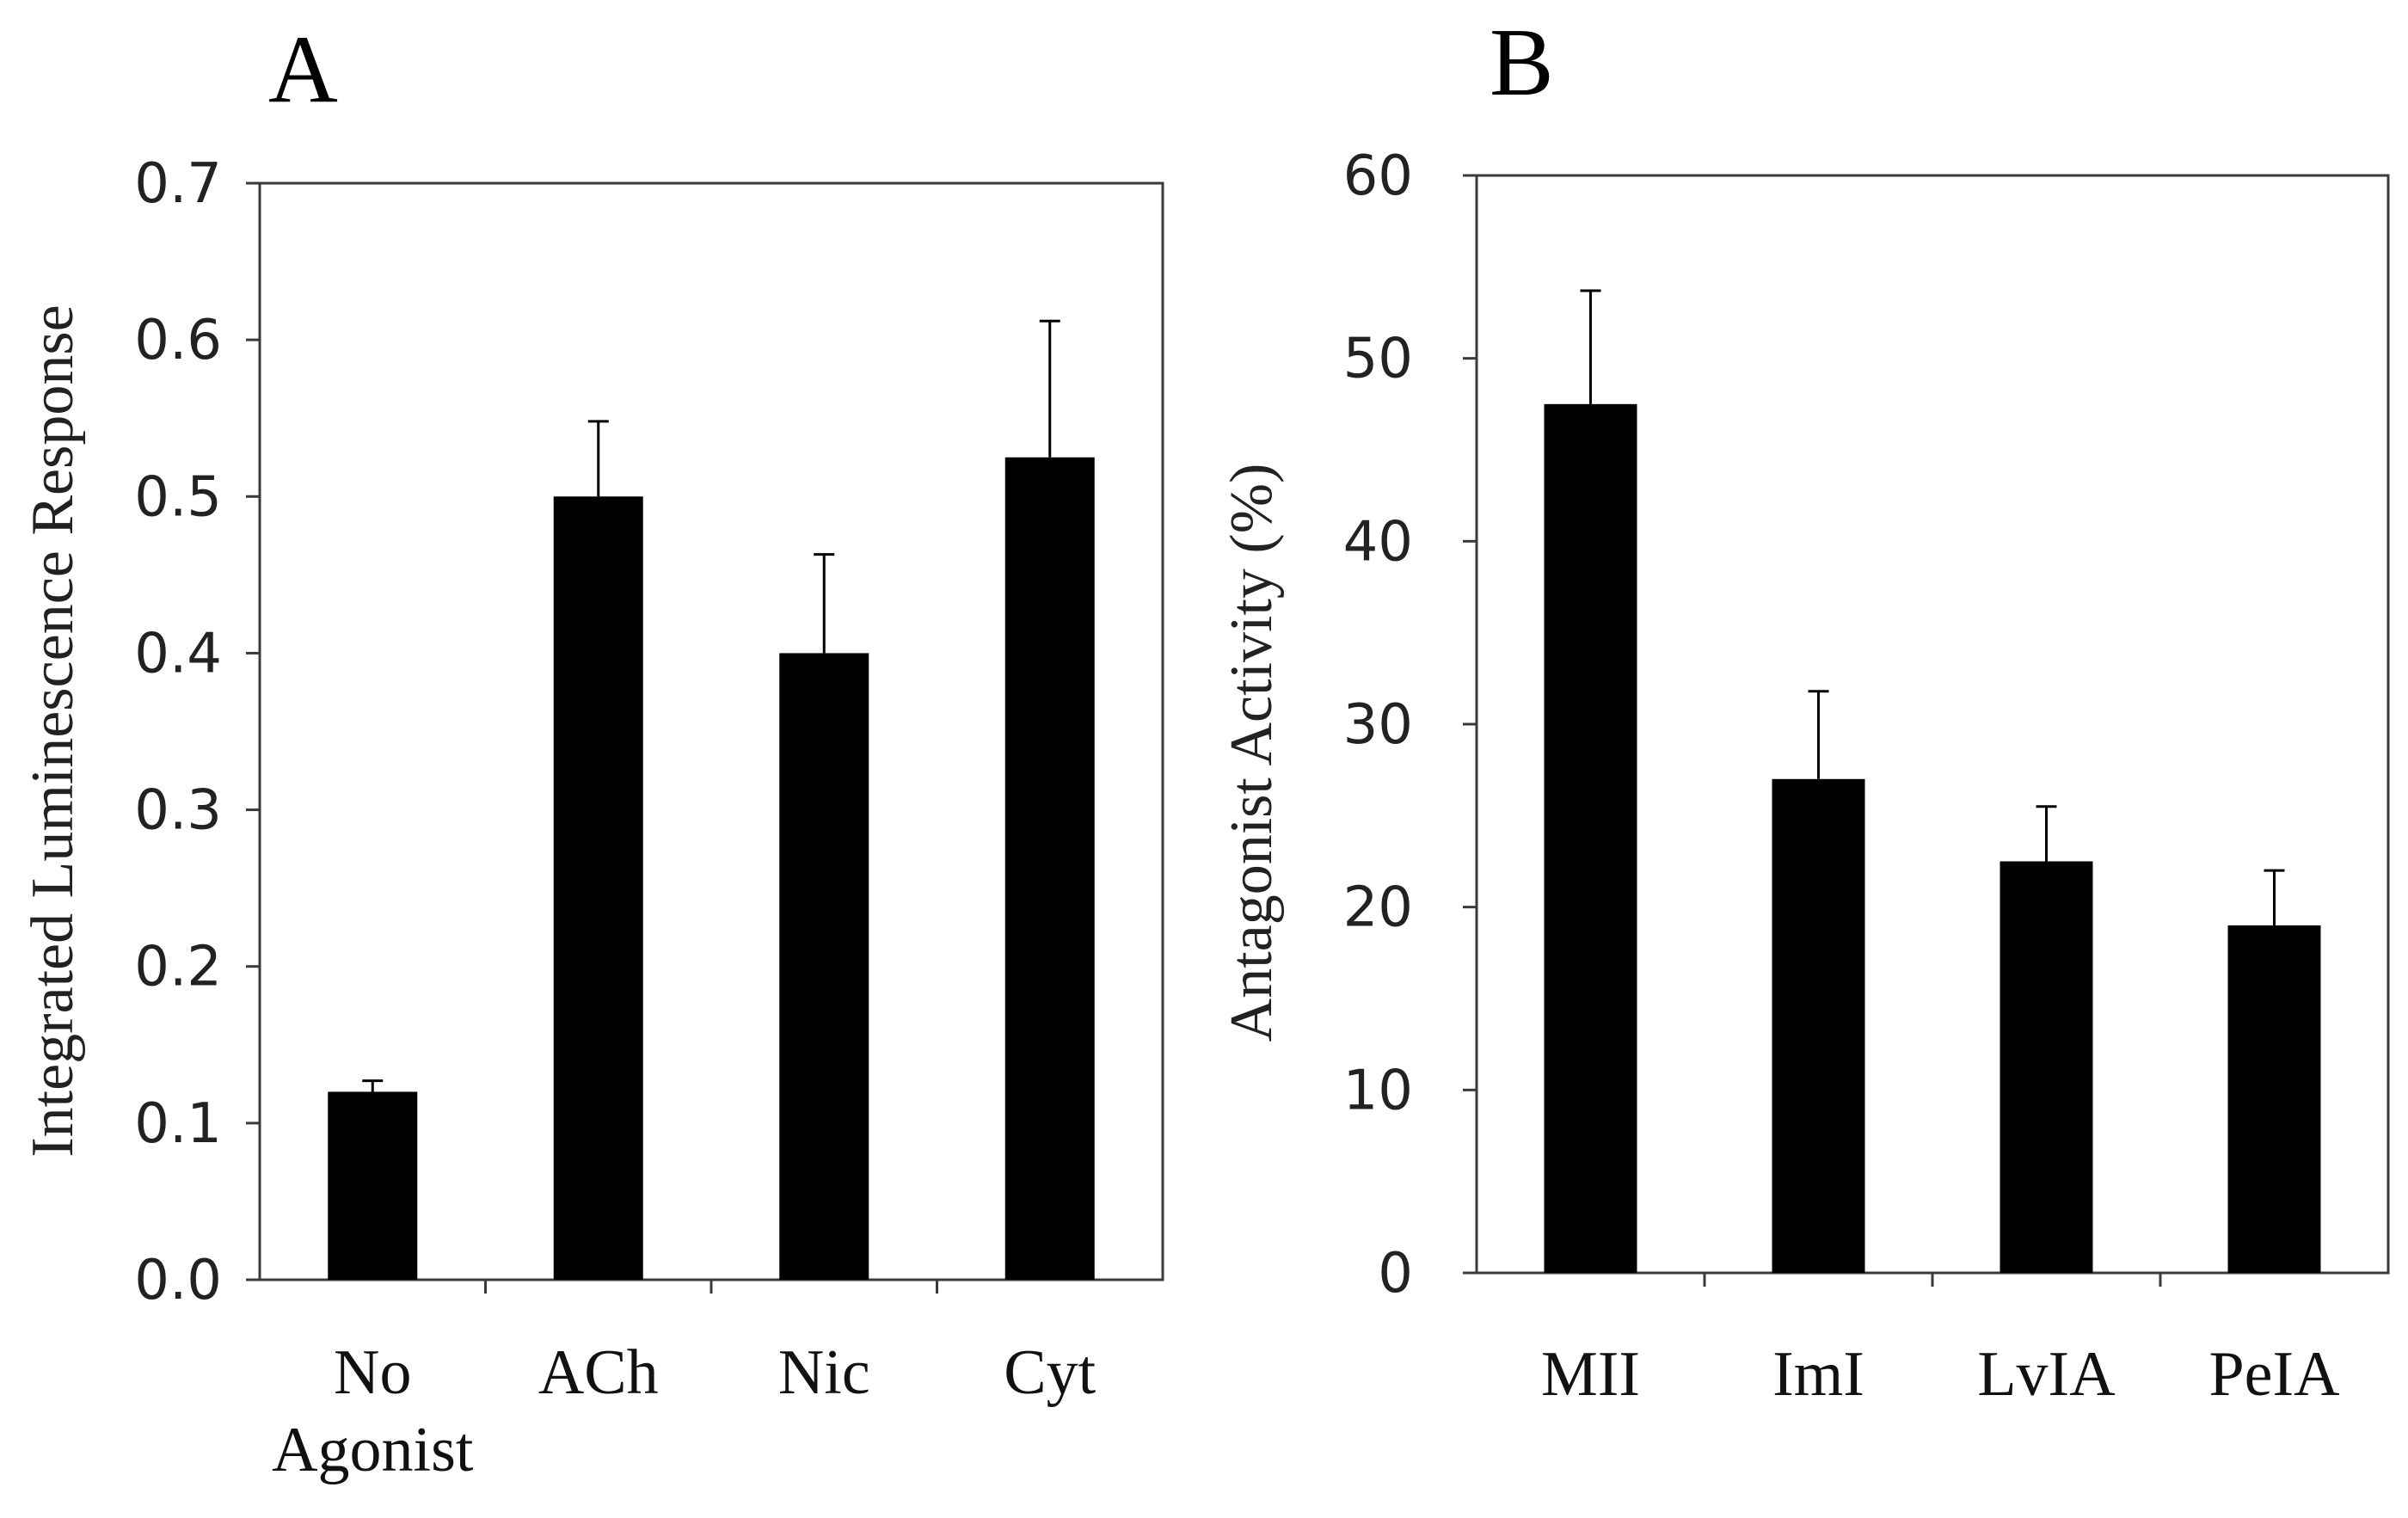  I want to click on y-tick-label: 0.2, so click(178, 967).